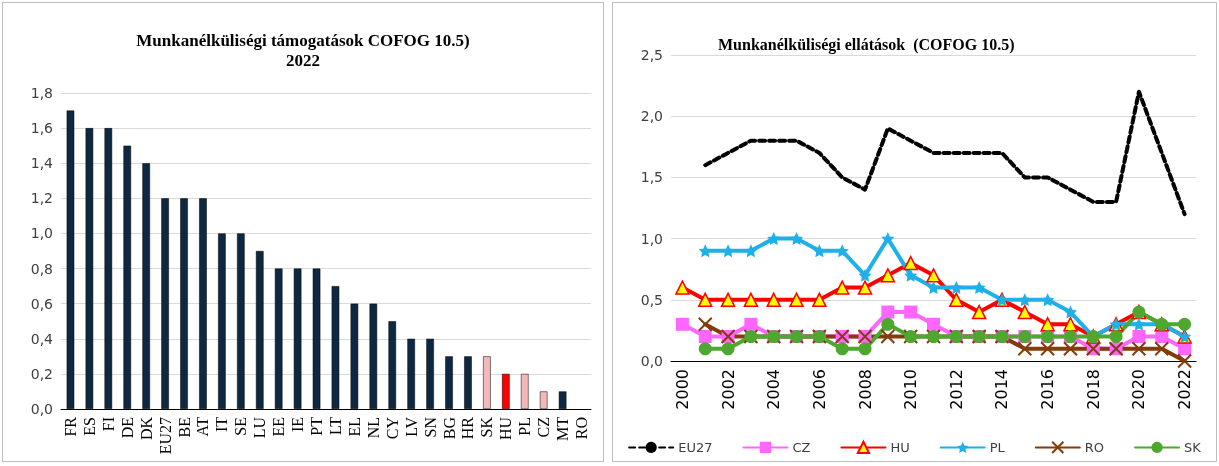 The image size is (1219, 466). What do you see at coordinates (651, 177) in the screenshot?
I see `y-tick-label: 1,5` at bounding box center [651, 177].